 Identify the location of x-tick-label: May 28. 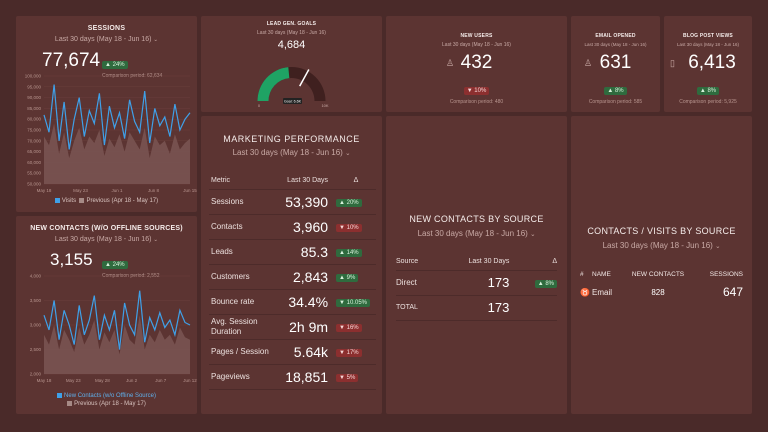
(102, 380).